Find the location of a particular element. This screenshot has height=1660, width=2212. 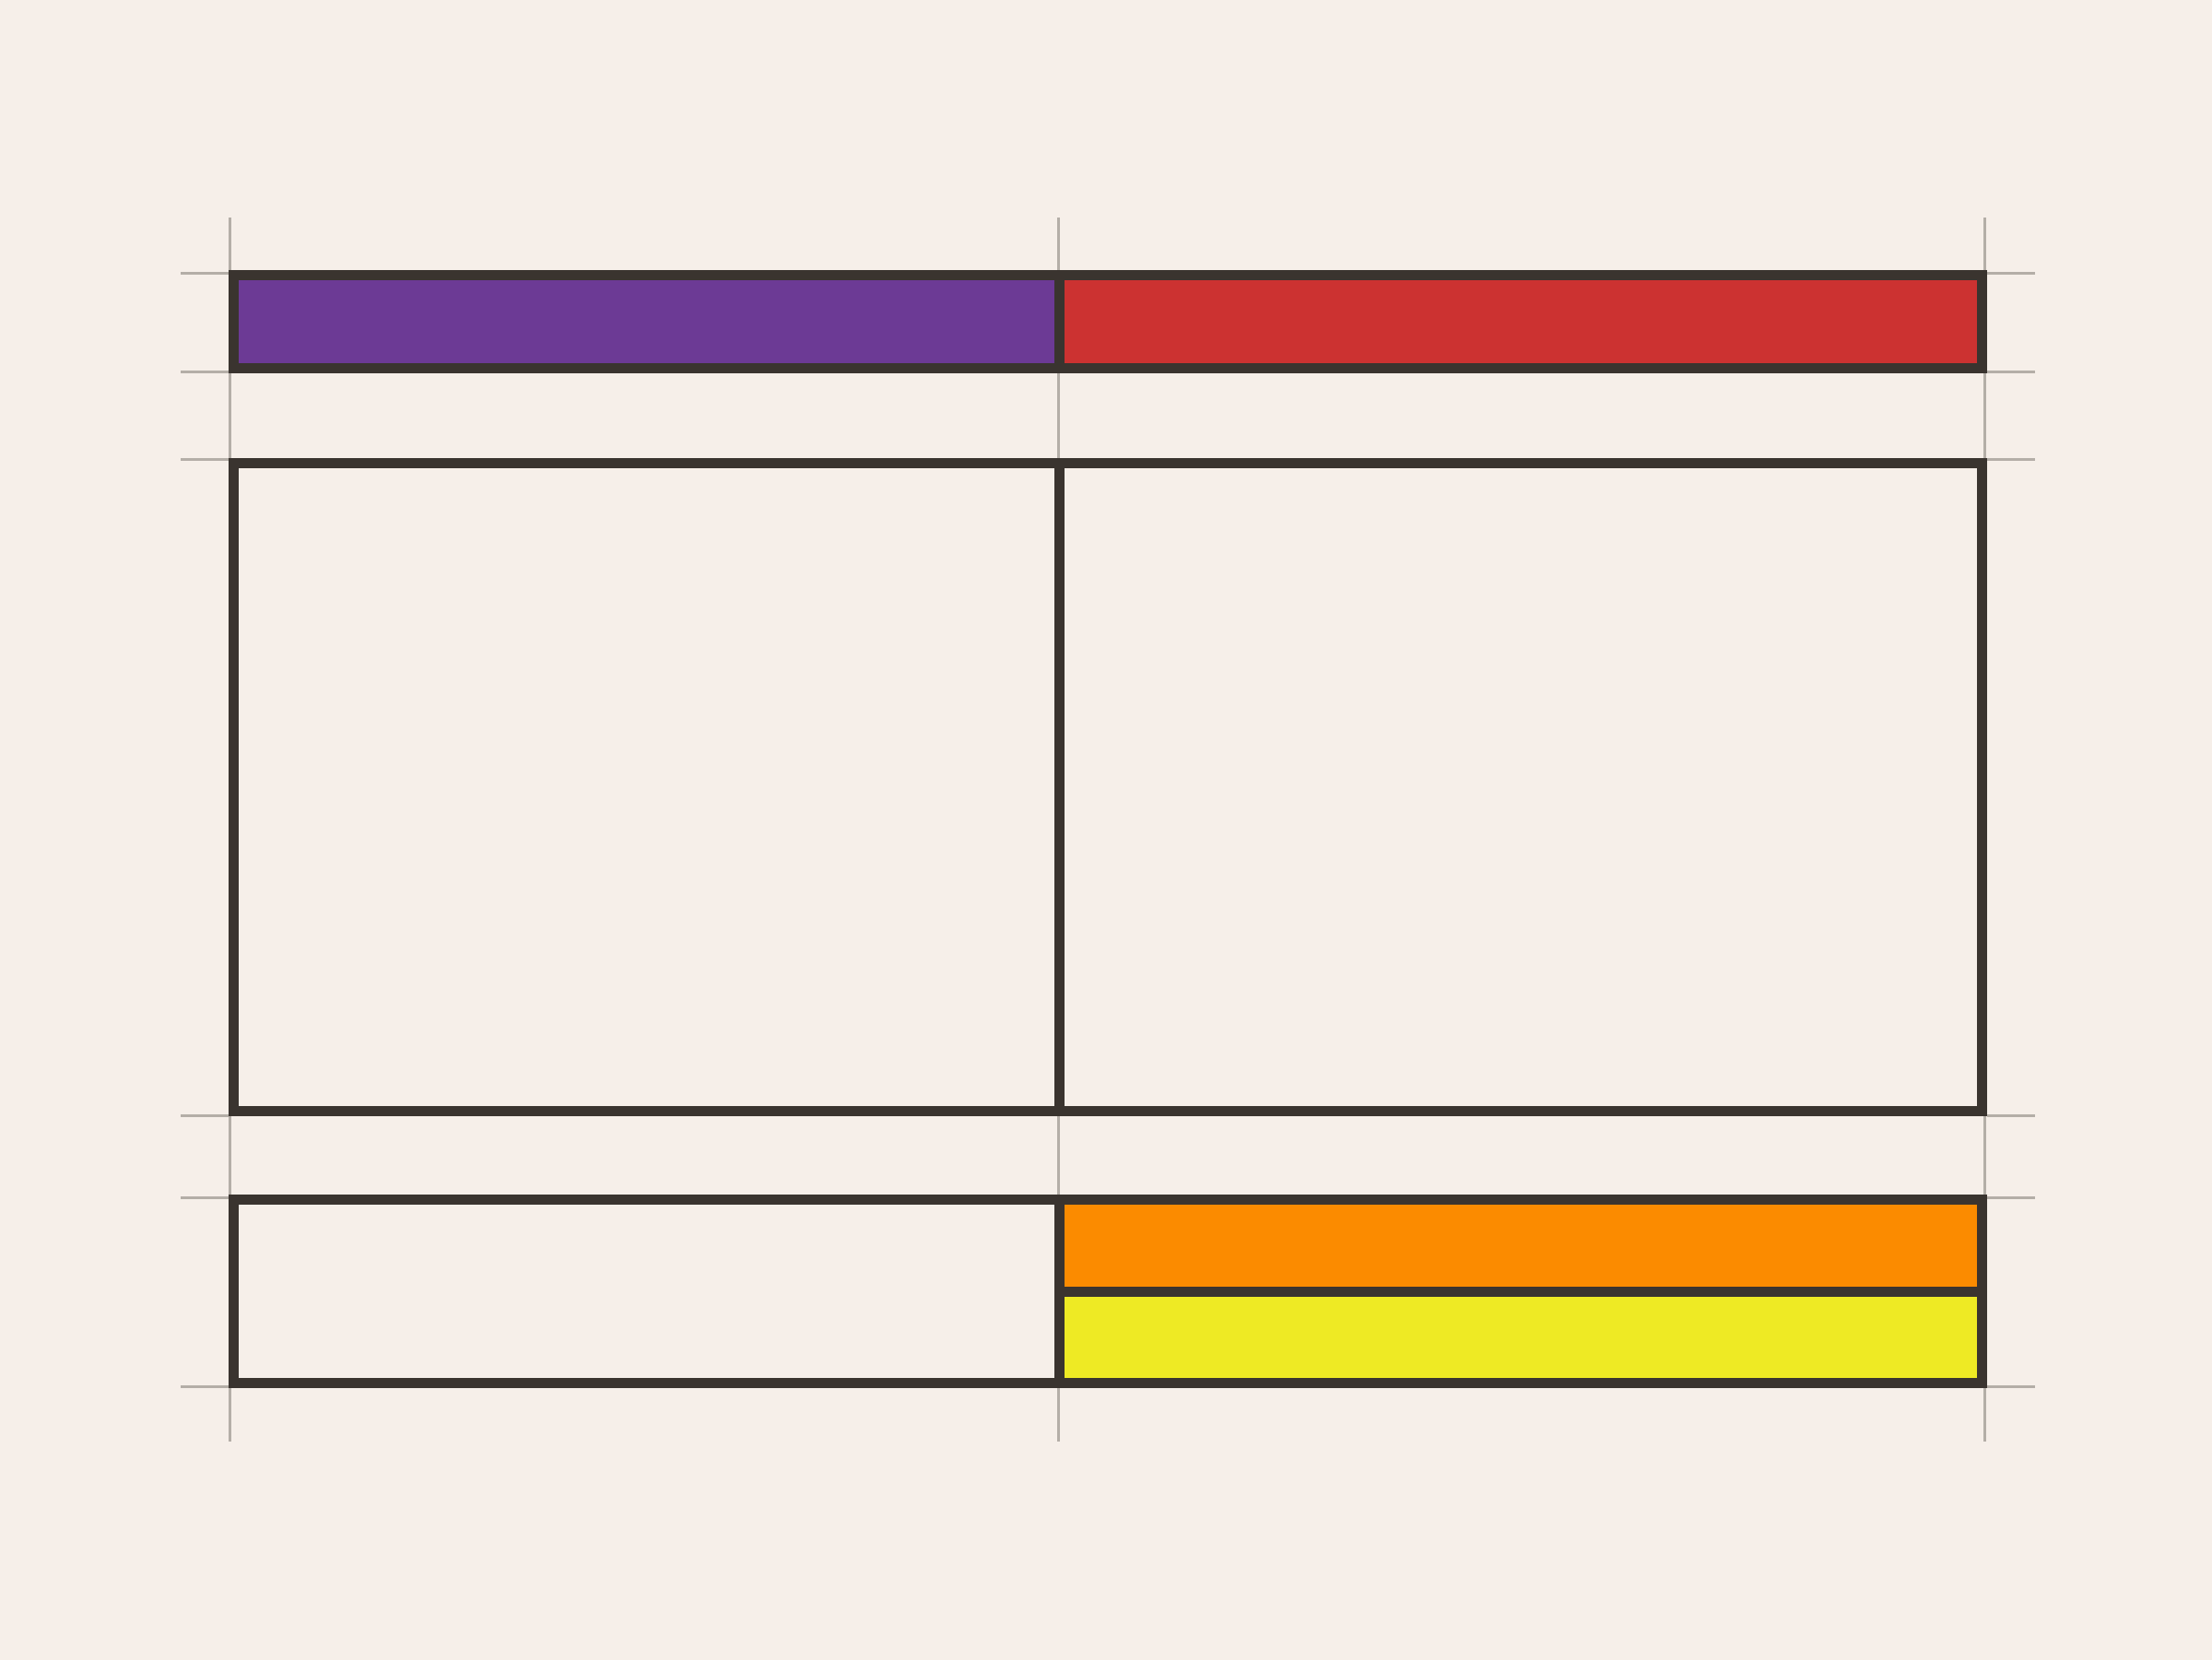

guide-tick-left-footer-top is located at coordinates (205, 1197).